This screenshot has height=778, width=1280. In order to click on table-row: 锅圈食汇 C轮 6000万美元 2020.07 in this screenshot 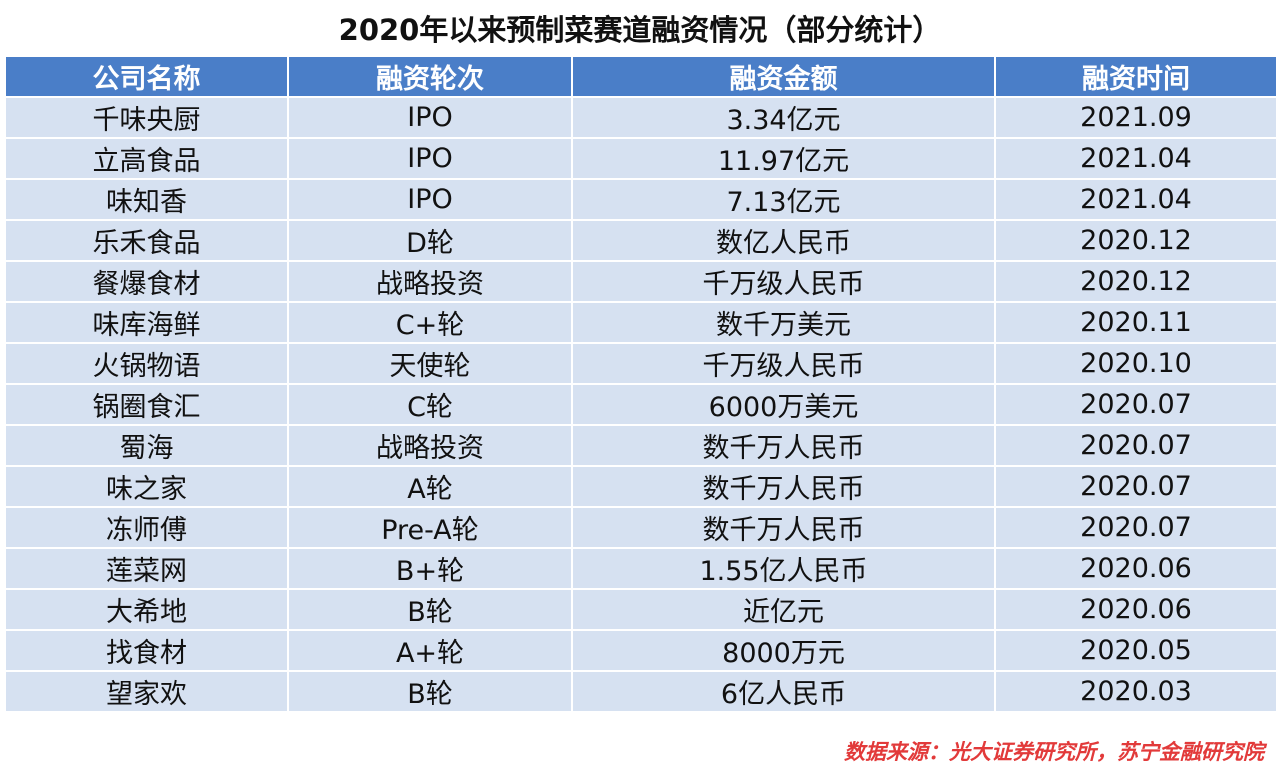, I will do `click(641, 404)`.